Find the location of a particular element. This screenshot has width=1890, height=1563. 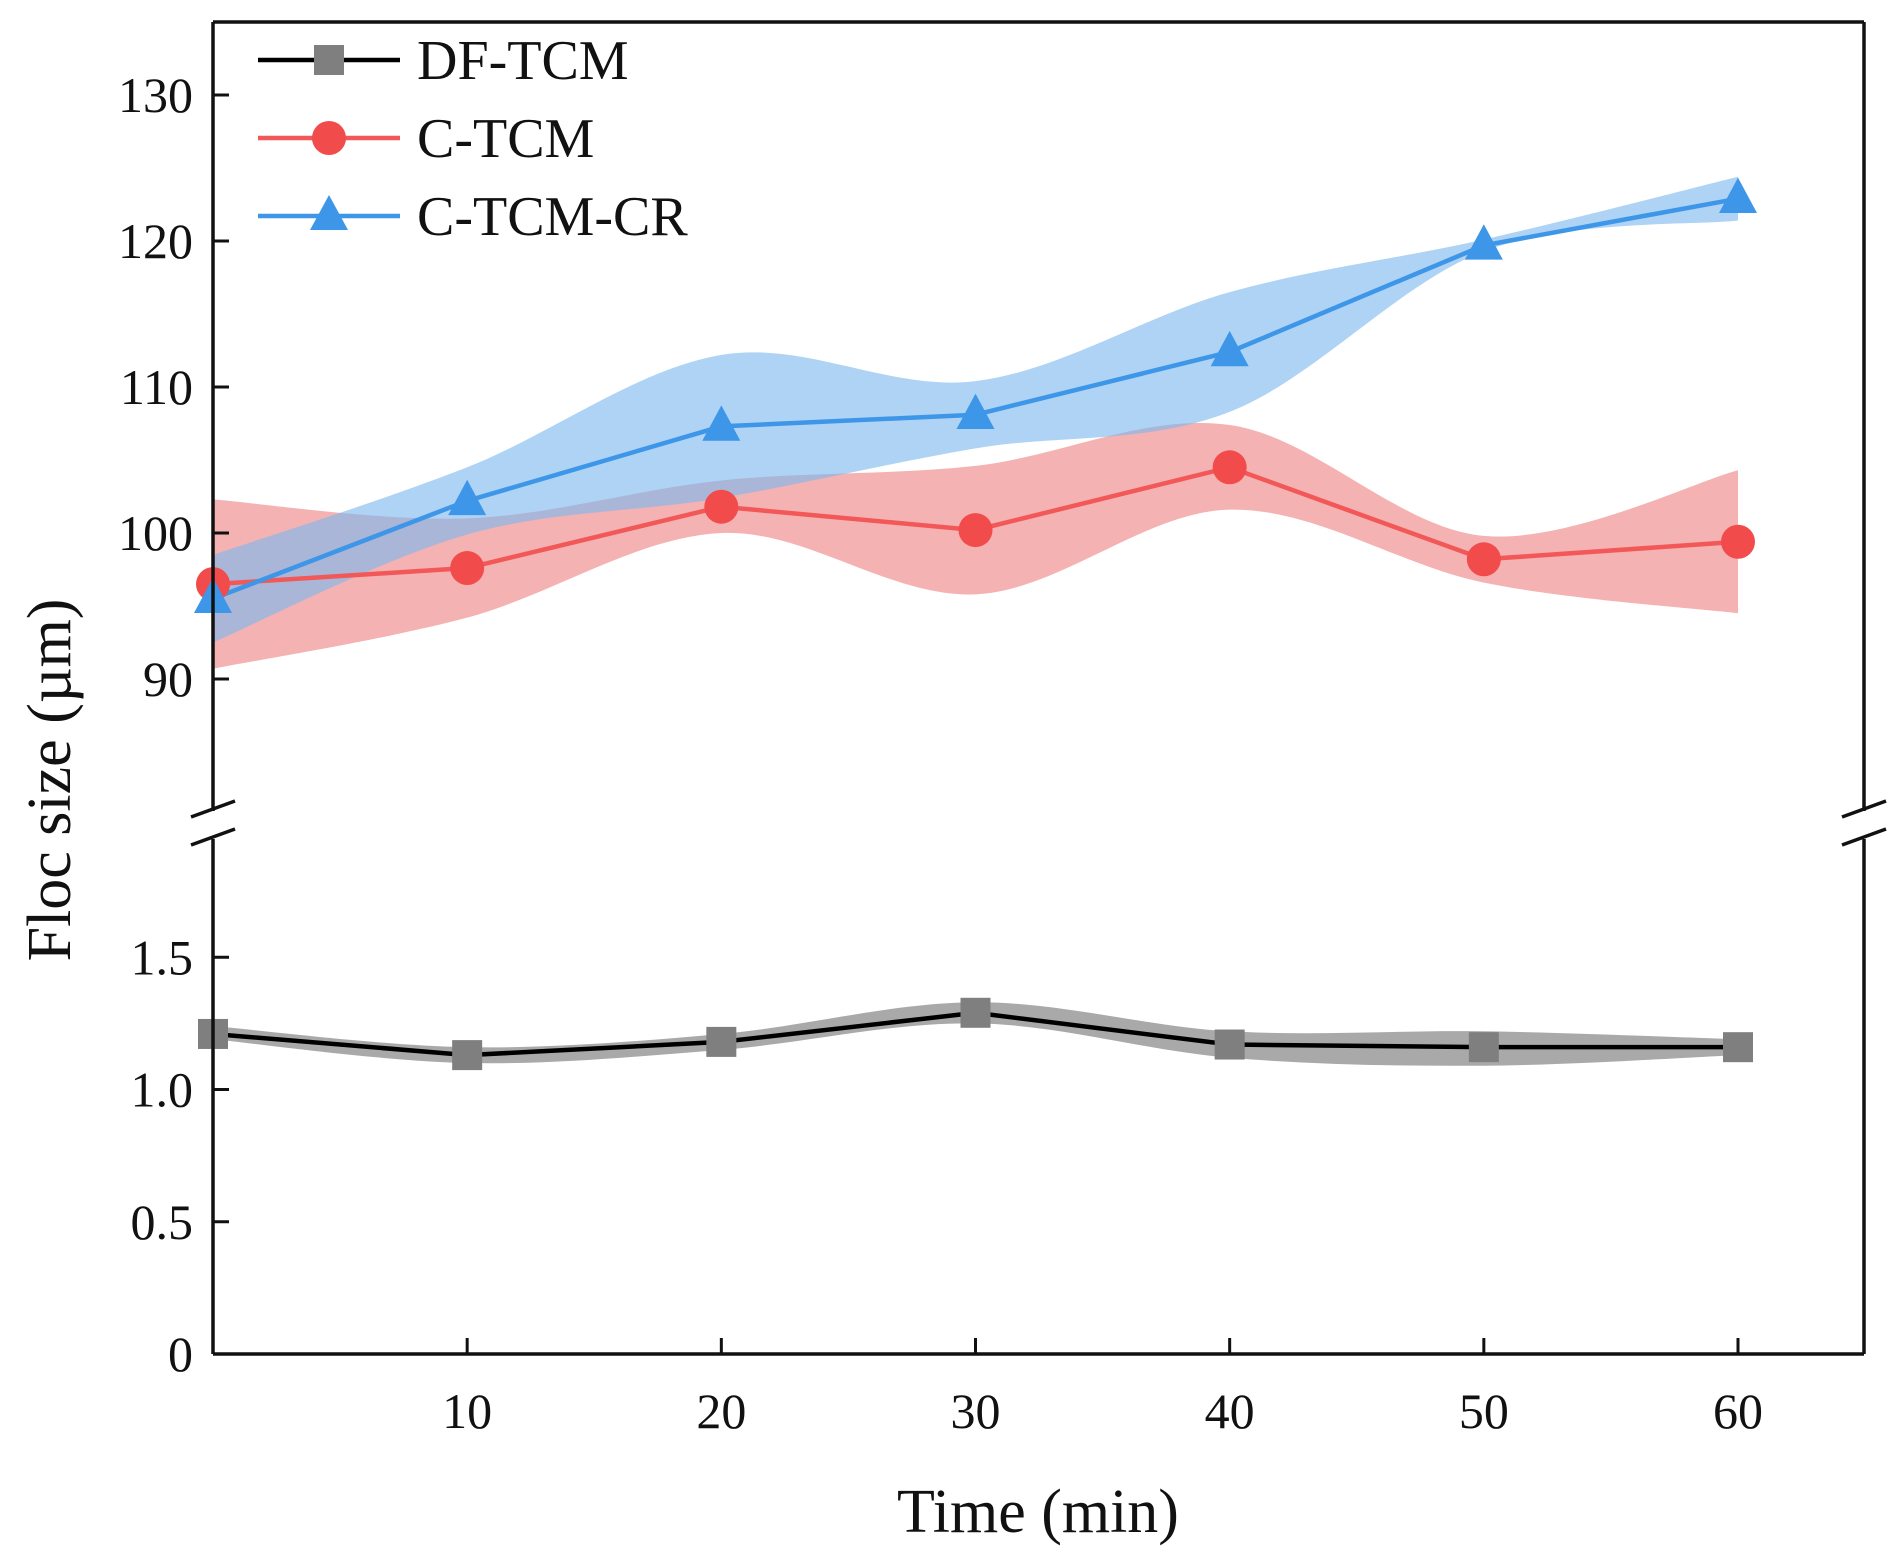

legend: DF-TCM C-TCM C-TCM-CR is located at coordinates (473, 139).